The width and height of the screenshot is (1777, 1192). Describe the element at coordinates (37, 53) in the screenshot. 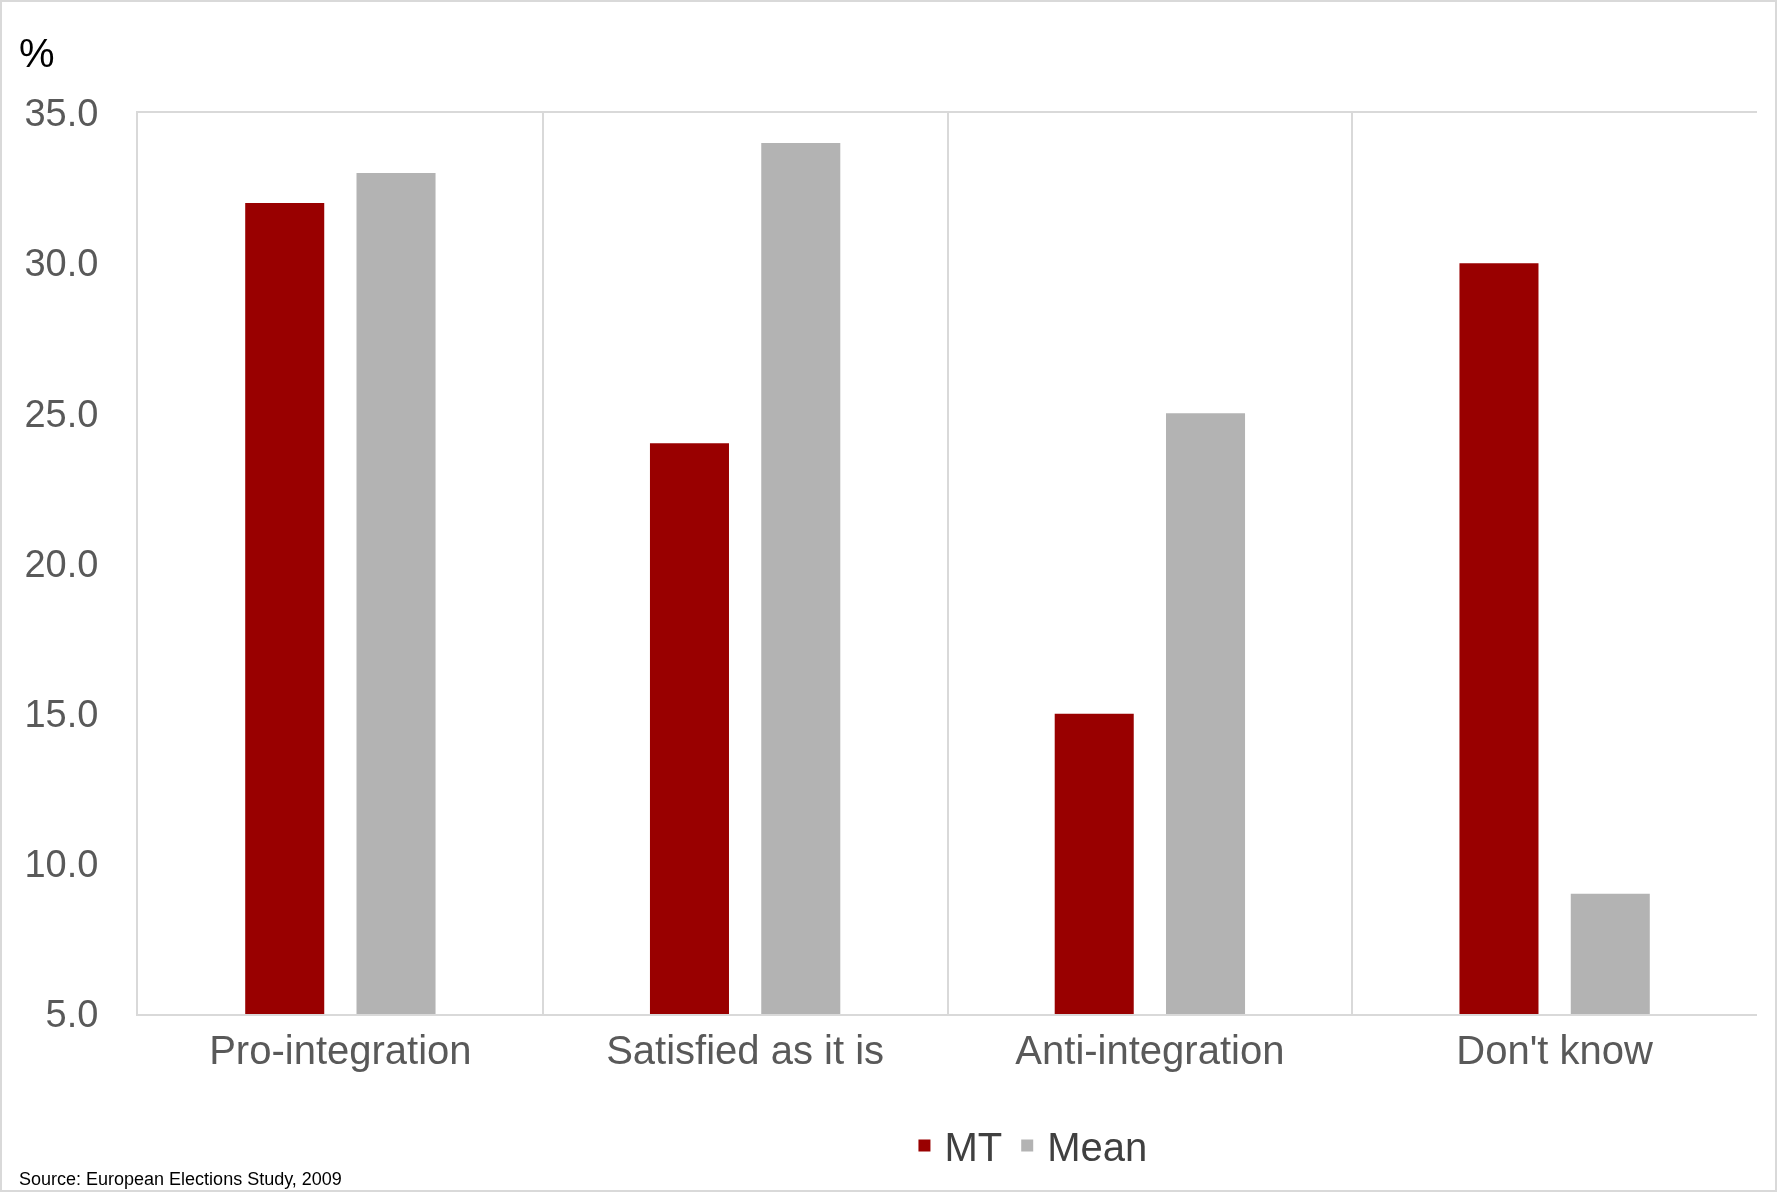

I see `y-axis-title: %` at that location.